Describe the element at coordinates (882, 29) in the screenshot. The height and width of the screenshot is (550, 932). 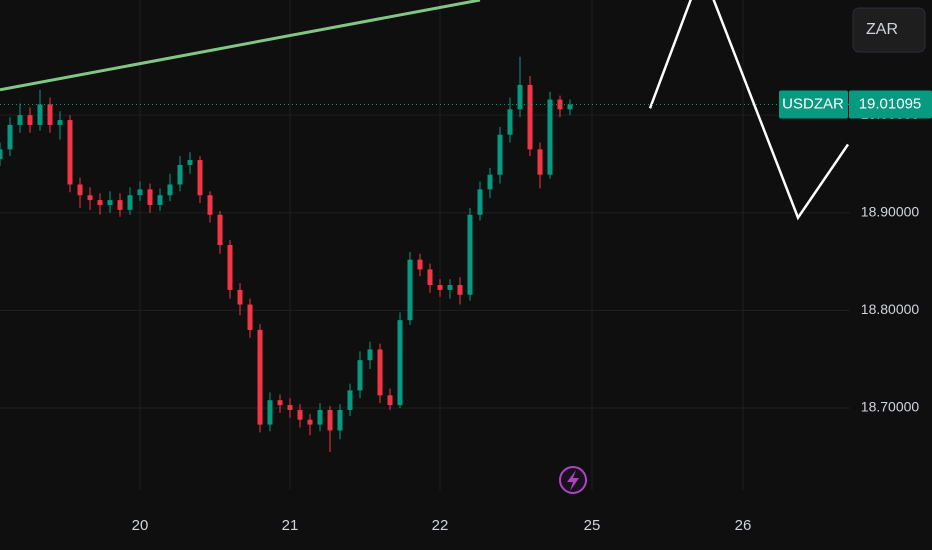
I see `currency-label: ZAR` at that location.